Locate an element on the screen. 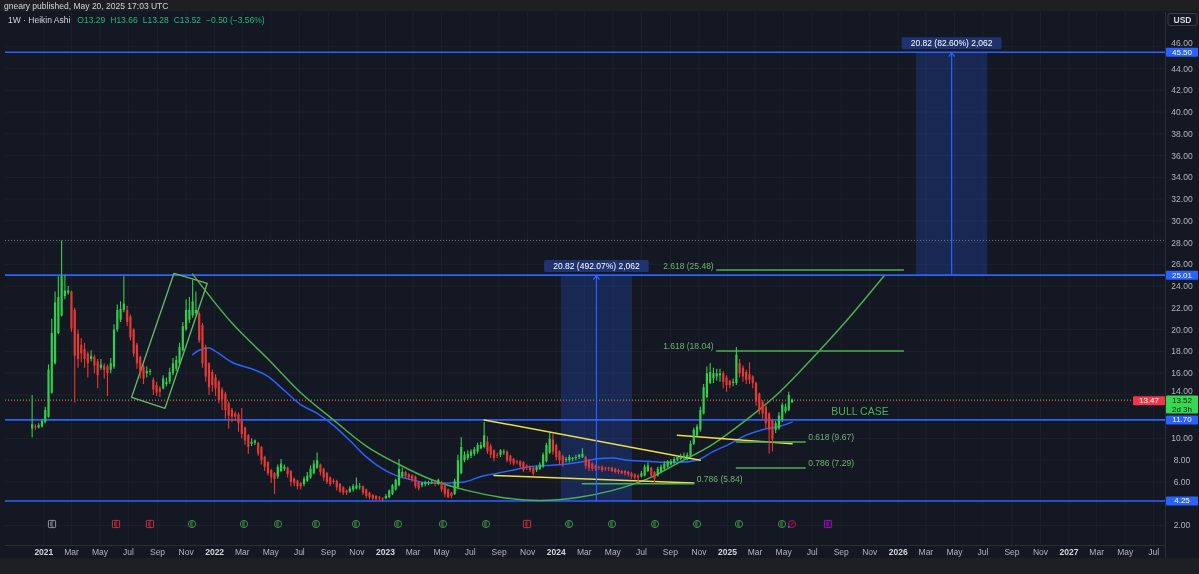 The image size is (1199, 574). y-tick-label: 16.00 is located at coordinates (1182, 373).